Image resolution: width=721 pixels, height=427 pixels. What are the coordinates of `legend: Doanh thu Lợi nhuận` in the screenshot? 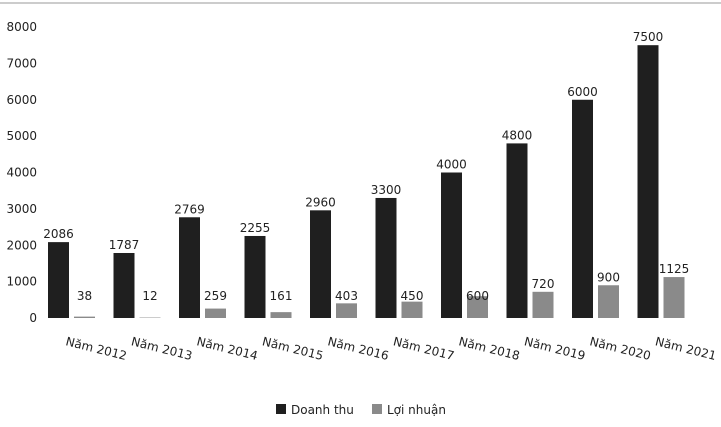 It's located at (361, 410).